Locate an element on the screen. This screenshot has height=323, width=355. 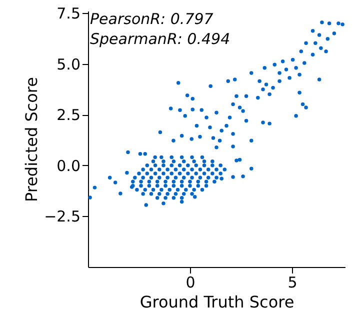
y-tick-label: 5.0 is located at coordinates (68, 64).